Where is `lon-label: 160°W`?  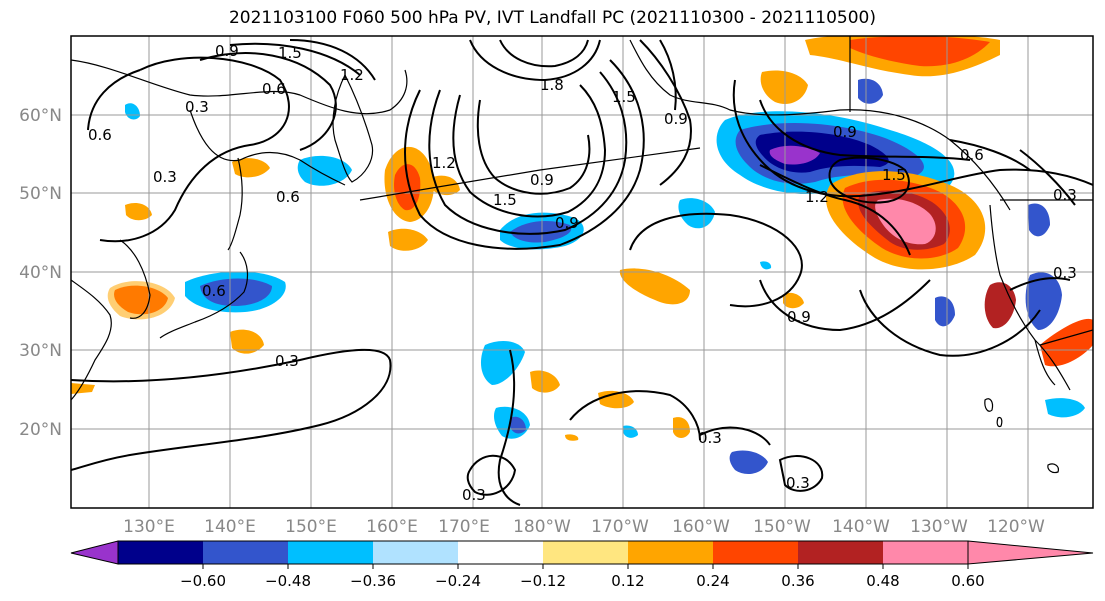 lon-label: 160°W is located at coordinates (701, 527).